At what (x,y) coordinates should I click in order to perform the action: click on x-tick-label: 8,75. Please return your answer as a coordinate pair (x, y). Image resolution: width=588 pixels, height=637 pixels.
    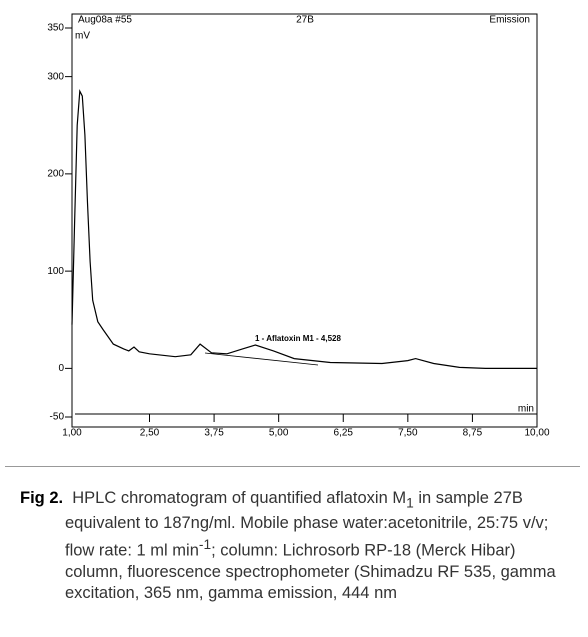
    Looking at the image, I should click on (473, 433).